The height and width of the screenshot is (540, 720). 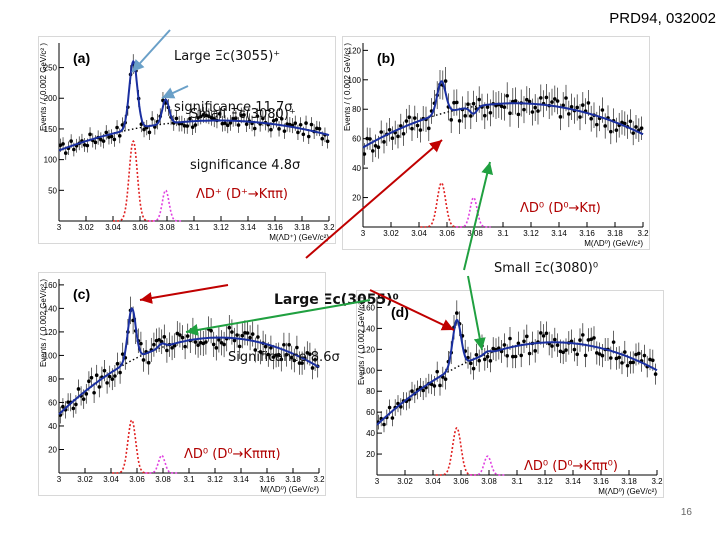 What do you see at coordinates (81, 58) in the screenshot?
I see `panel-label: (a)` at bounding box center [81, 58].